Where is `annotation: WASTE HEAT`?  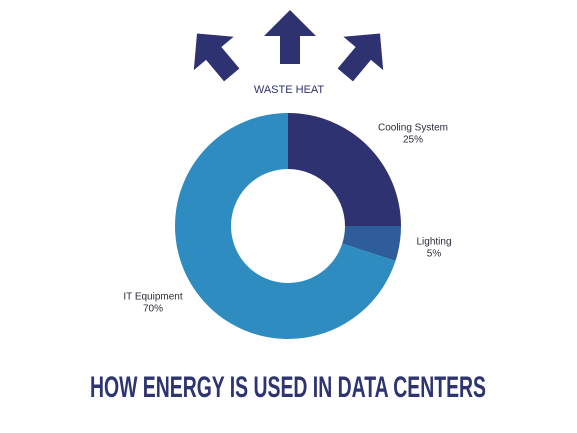 annotation: WASTE HEAT is located at coordinates (289, 90).